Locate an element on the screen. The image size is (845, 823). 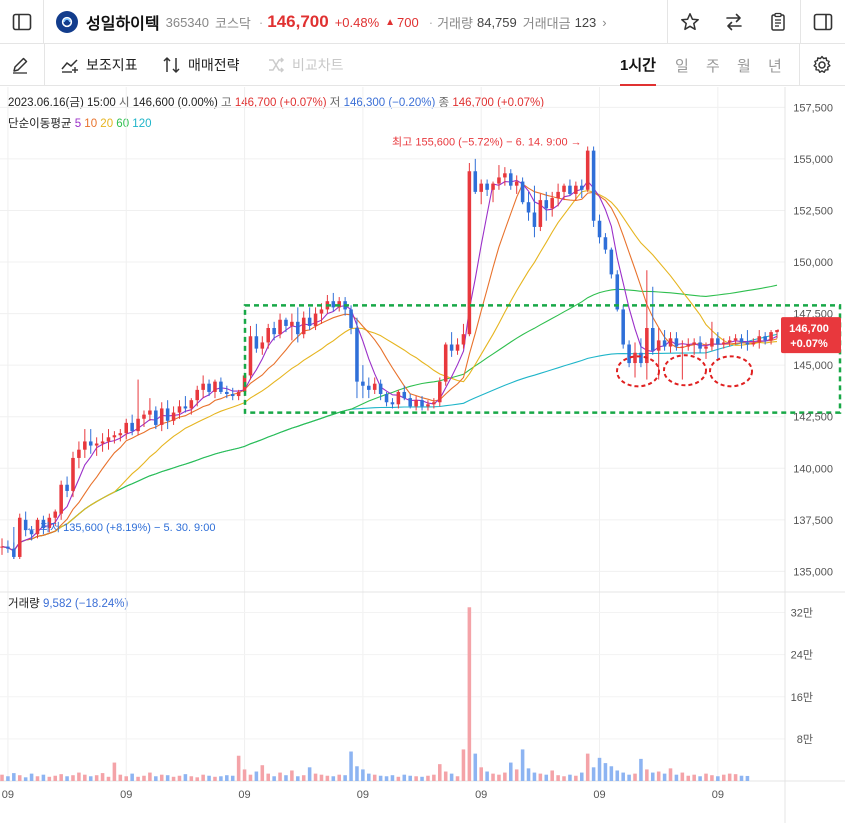
period-day-tab: 일 is located at coordinates (682, 66).